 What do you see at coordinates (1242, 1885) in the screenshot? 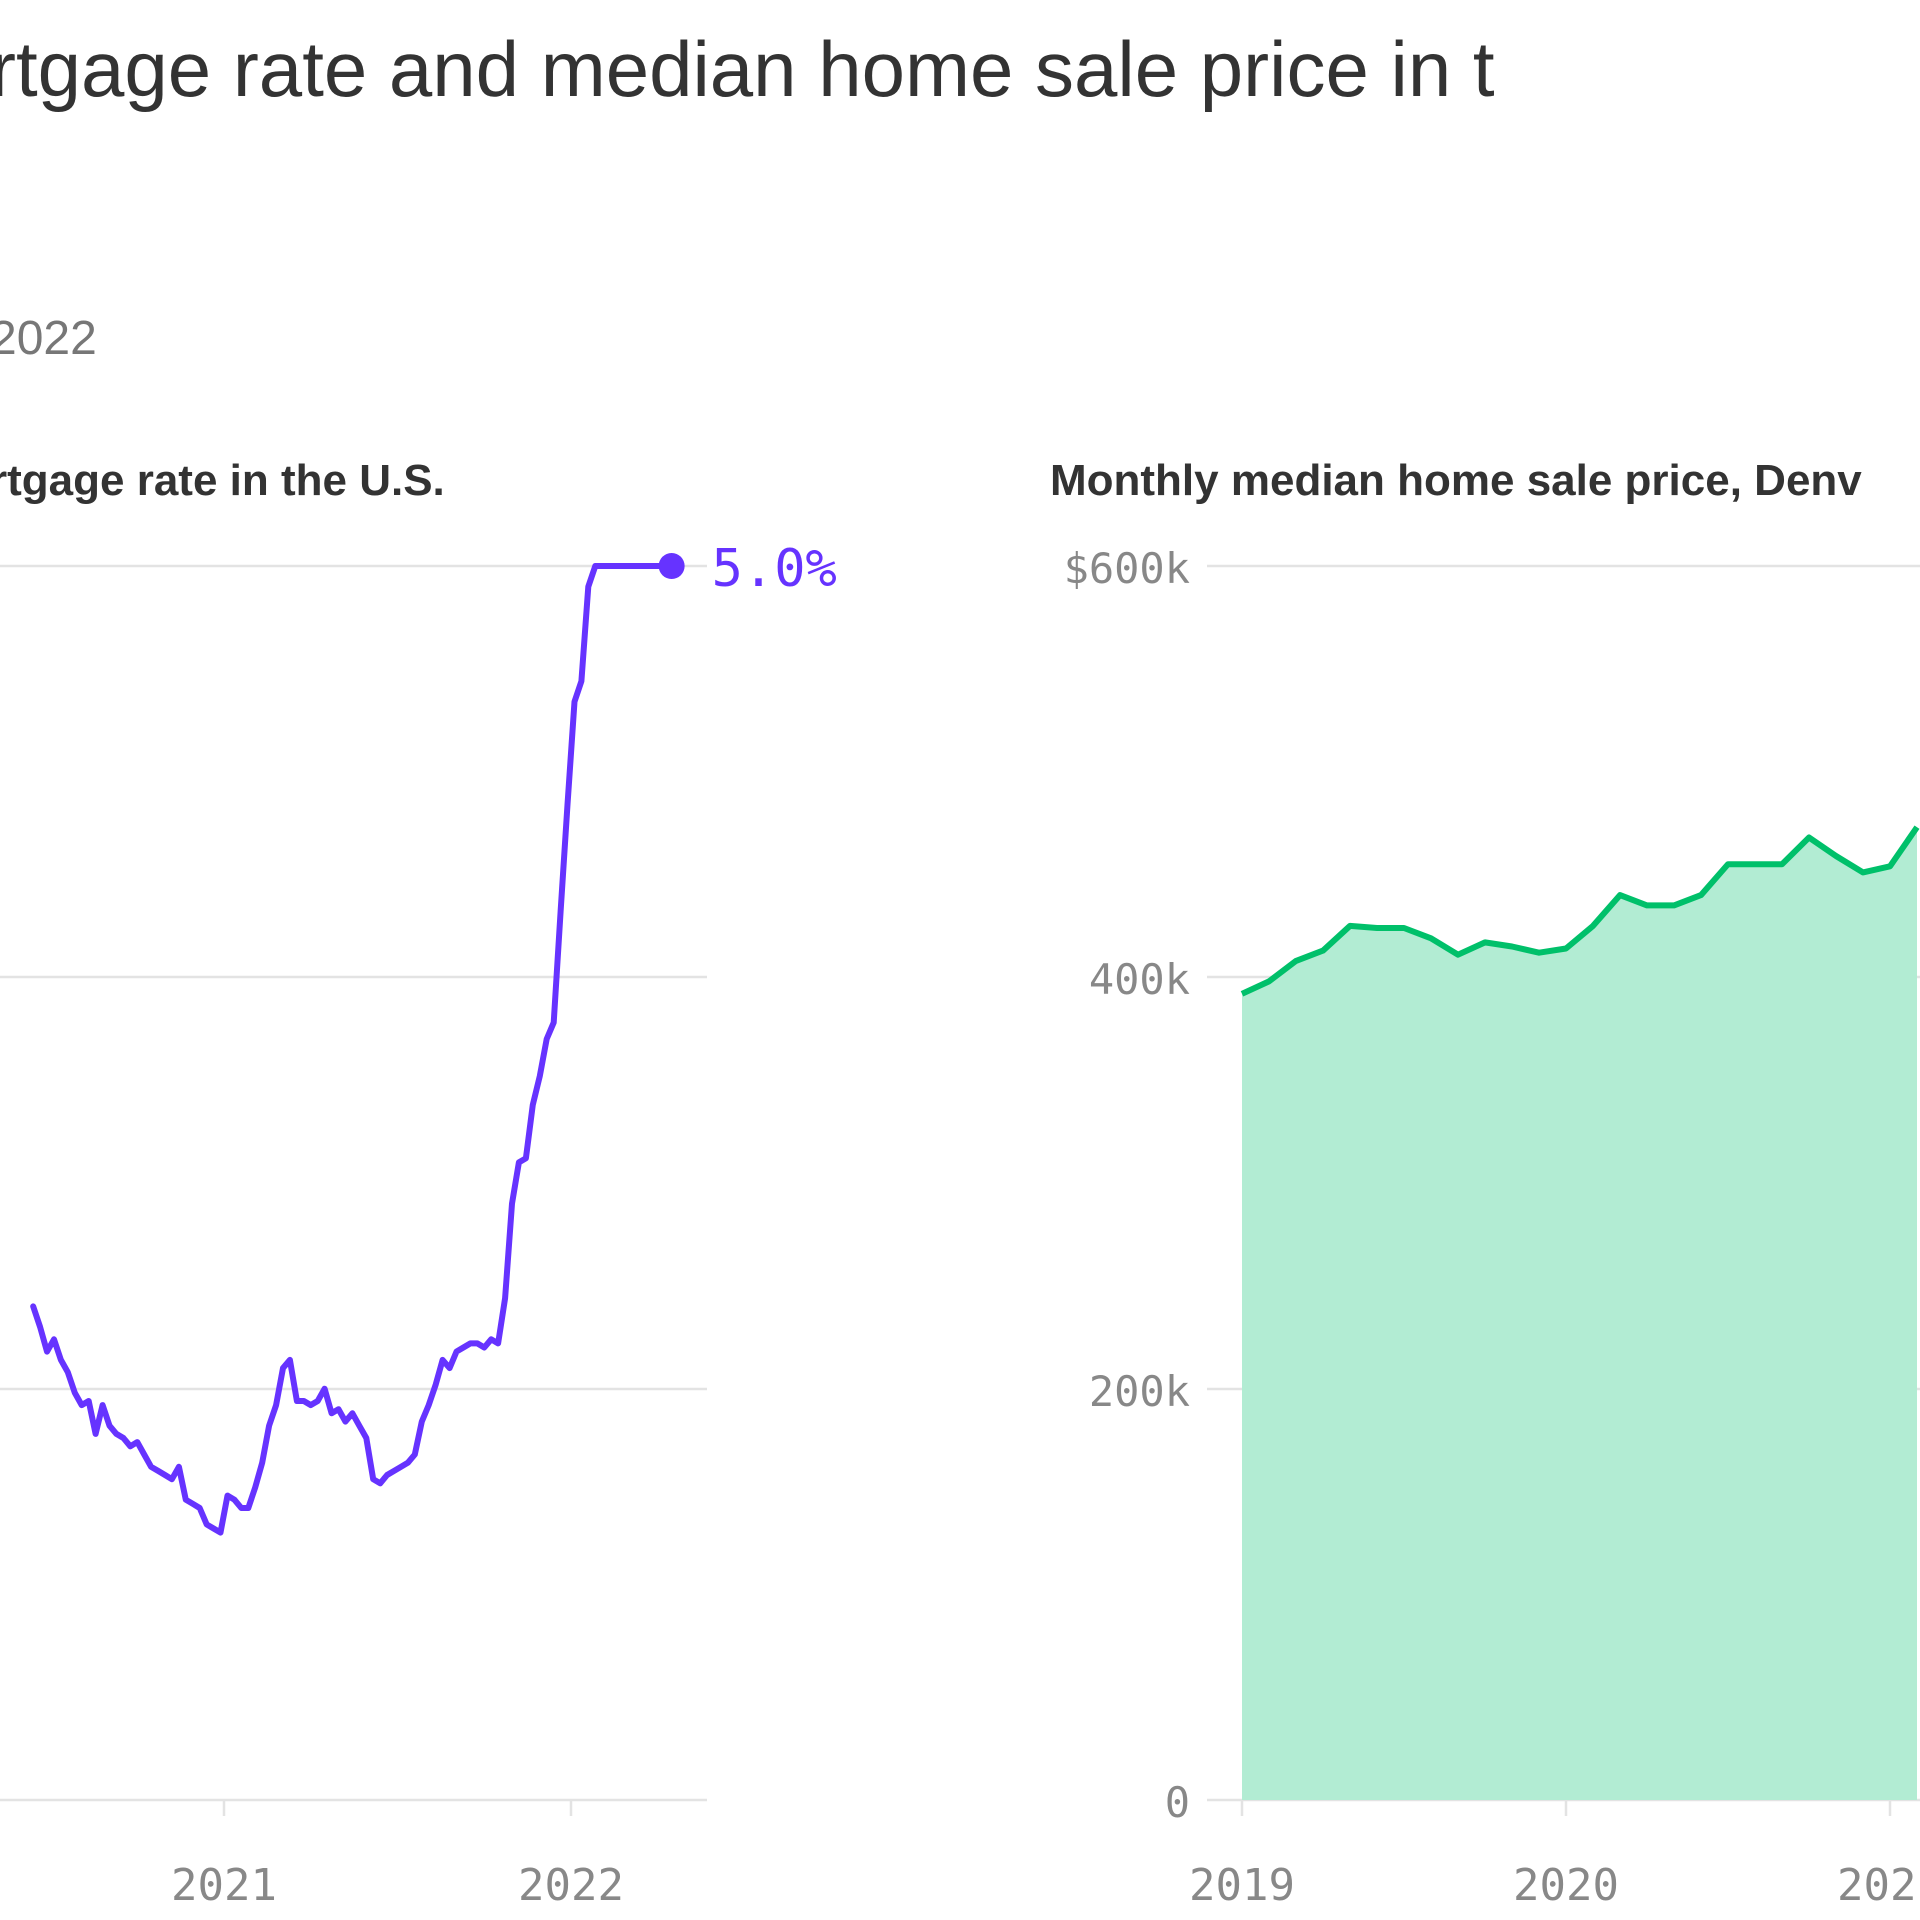
I see `x-tick-label-2019: 2019` at bounding box center [1242, 1885].